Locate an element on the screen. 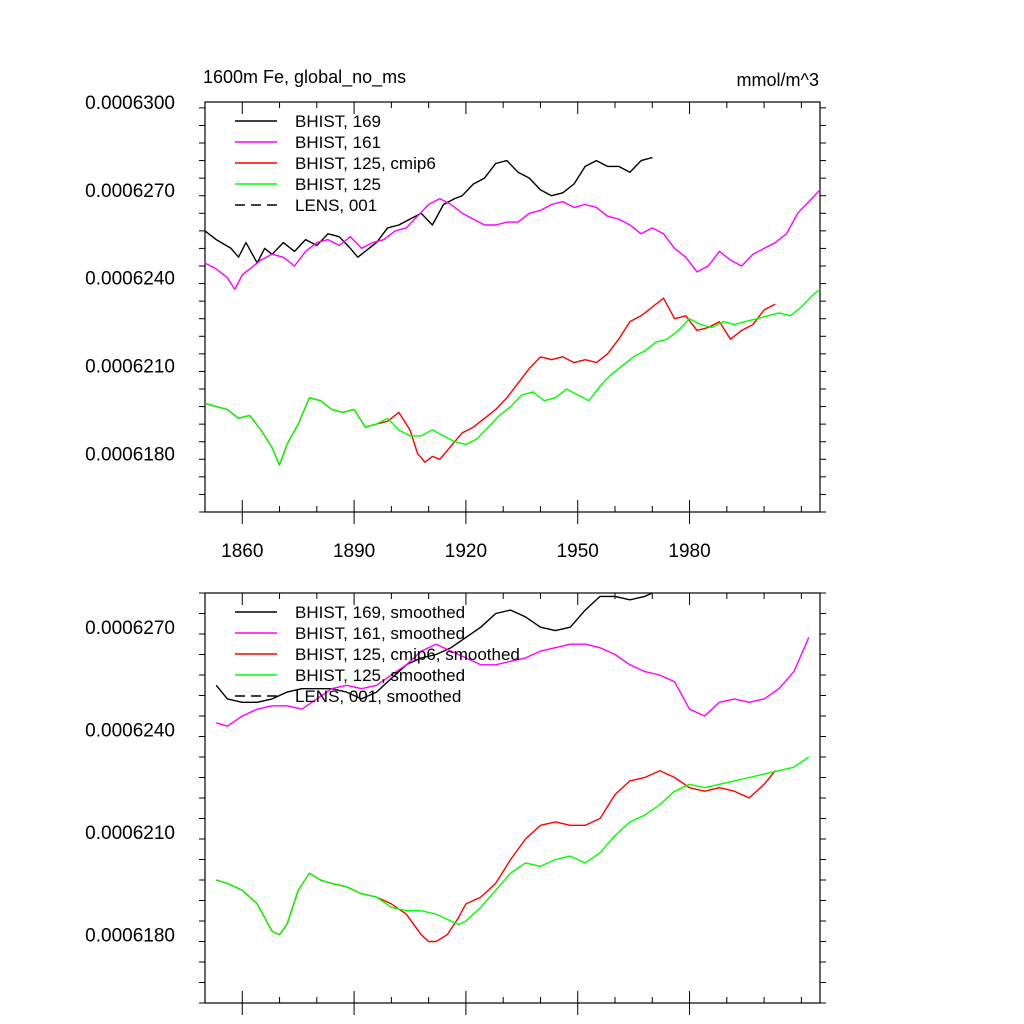 The image size is (1024, 1024). top-title: 1600m Fe, global_no_ms is located at coordinates (304, 77).